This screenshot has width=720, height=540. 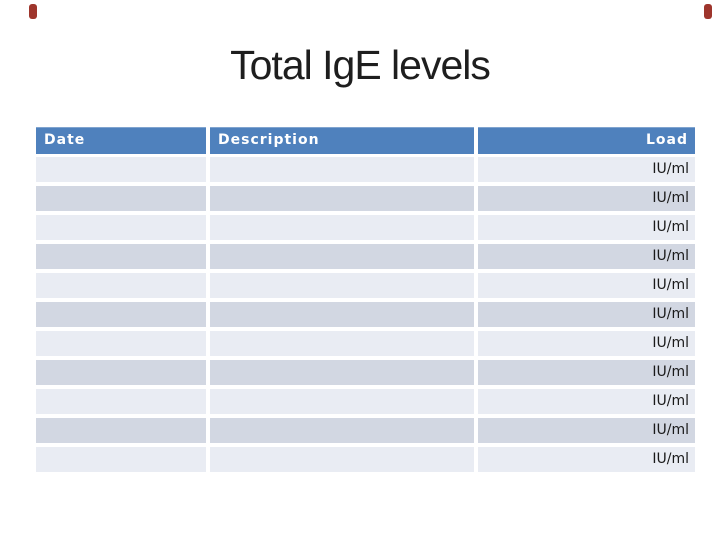 I want to click on red-corner-mark-right, so click(x=708, y=11).